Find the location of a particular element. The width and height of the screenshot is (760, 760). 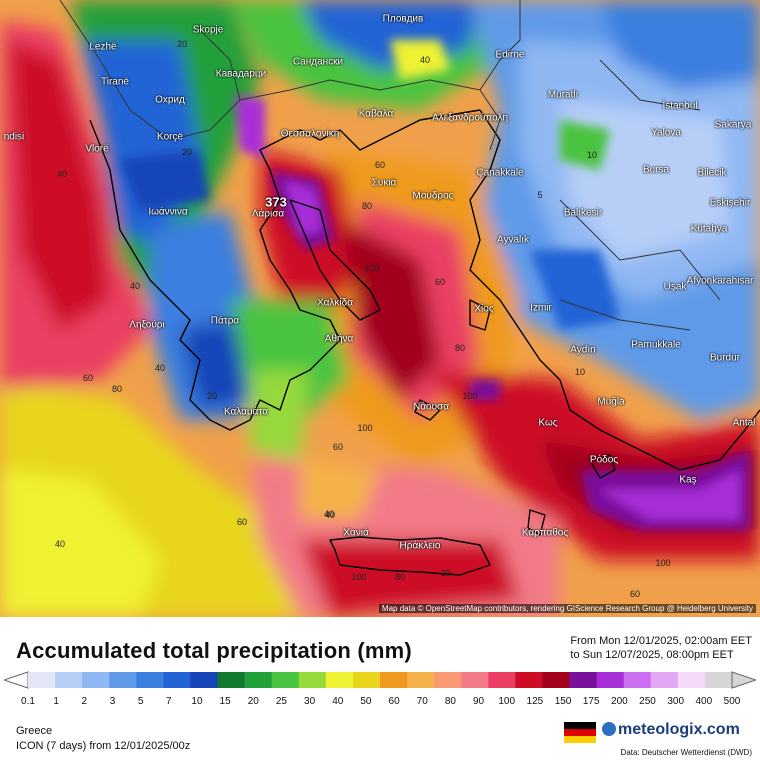

place-label: Сандански is located at coordinates (318, 62).